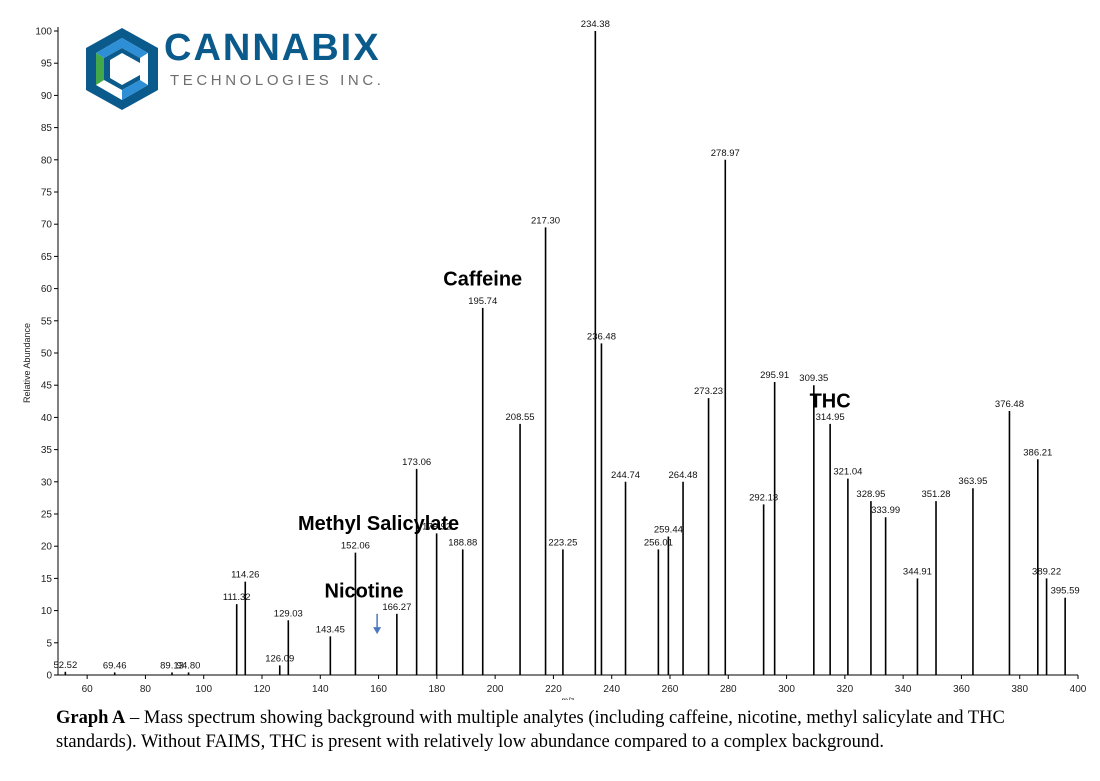 This screenshot has height=781, width=1100. What do you see at coordinates (47, 482) in the screenshot?
I see `y-tick-label: 30` at bounding box center [47, 482].